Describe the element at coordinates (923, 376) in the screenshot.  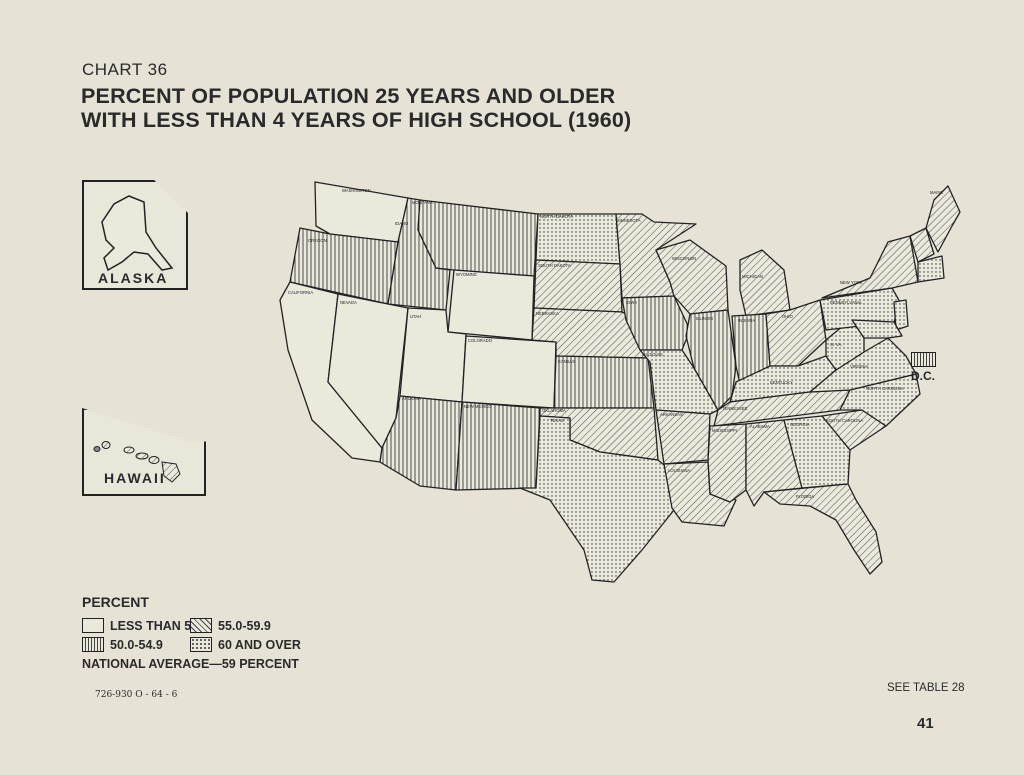
I see `dc-label: D.C.` at that location.